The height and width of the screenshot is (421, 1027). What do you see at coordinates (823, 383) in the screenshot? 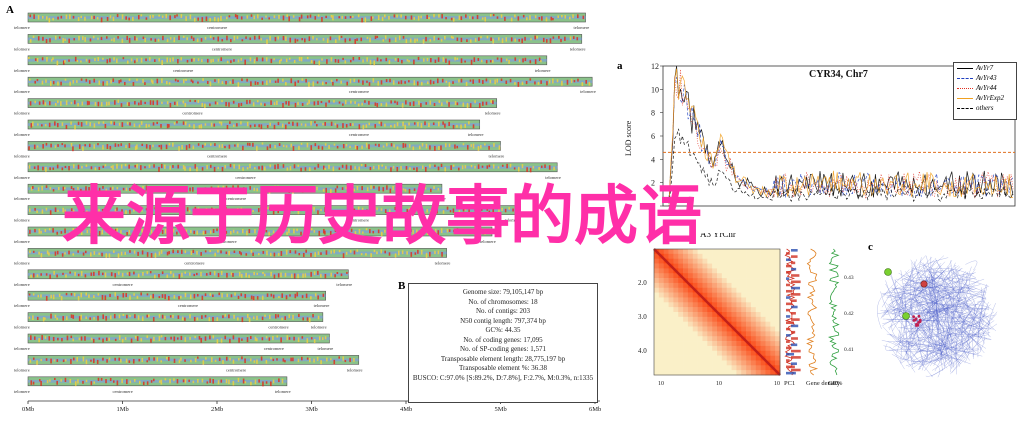
I see `track-label: Gene density` at bounding box center [823, 383].